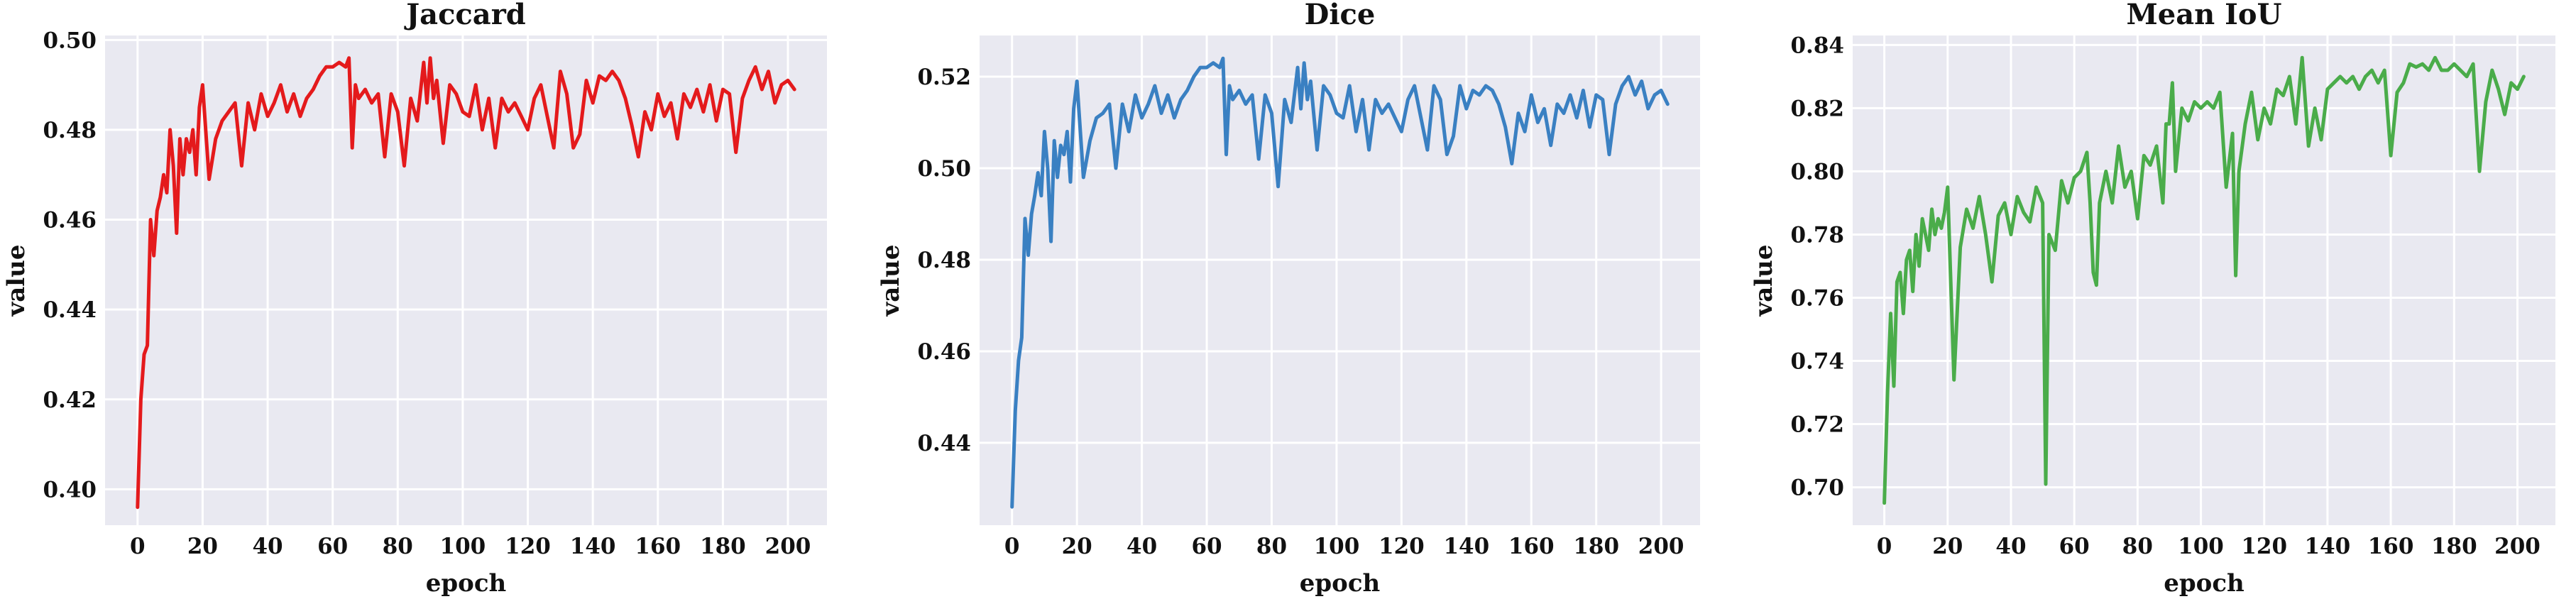 This screenshot has width=2576, height=599. What do you see at coordinates (1340, 15) in the screenshot?
I see `chart-title: Dice` at bounding box center [1340, 15].